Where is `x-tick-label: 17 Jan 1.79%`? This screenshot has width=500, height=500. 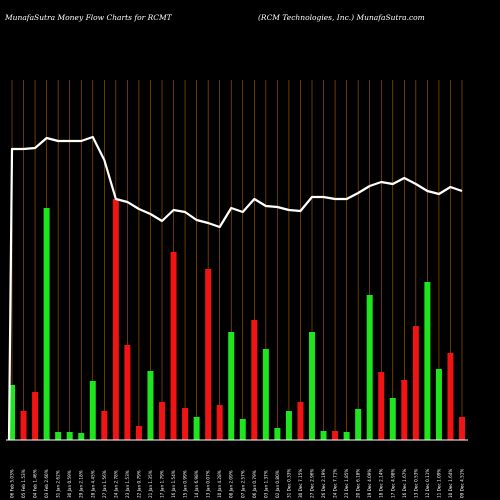 x-tick-label: 17 Jan 1.79% is located at coordinates (162, 484).